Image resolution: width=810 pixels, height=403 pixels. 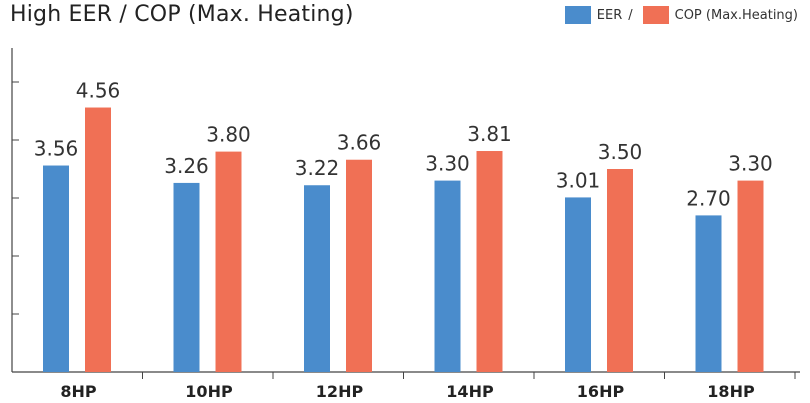 I want to click on category-label-10hp: 10HP, so click(x=209, y=391).